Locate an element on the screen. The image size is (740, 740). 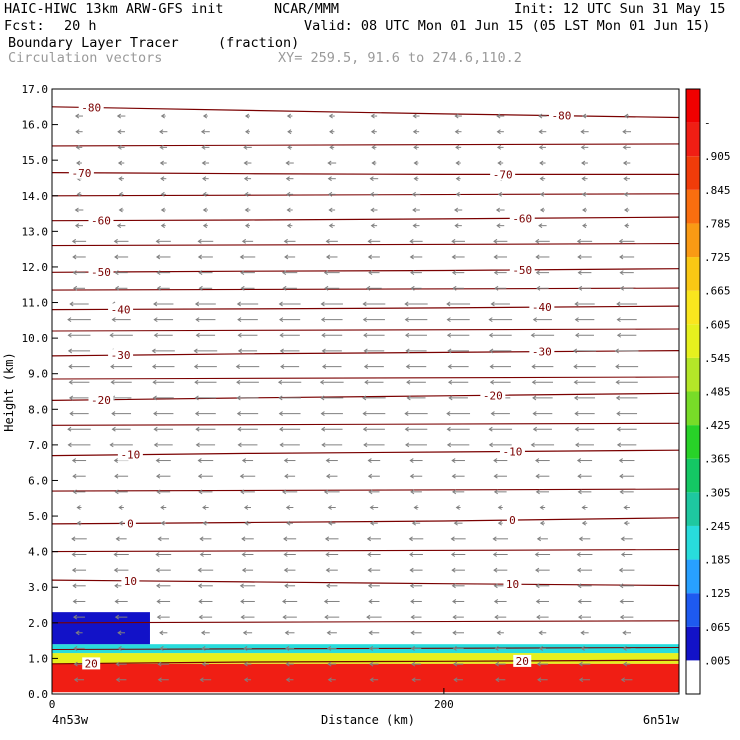
isotherm-label--30: -30 is located at coordinates (121, 355).